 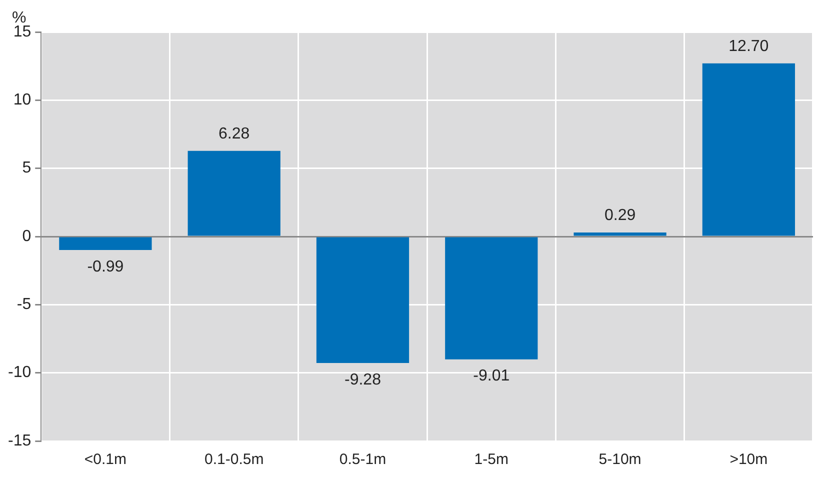 I want to click on x-tick-label: 5-10m, so click(x=620, y=459).